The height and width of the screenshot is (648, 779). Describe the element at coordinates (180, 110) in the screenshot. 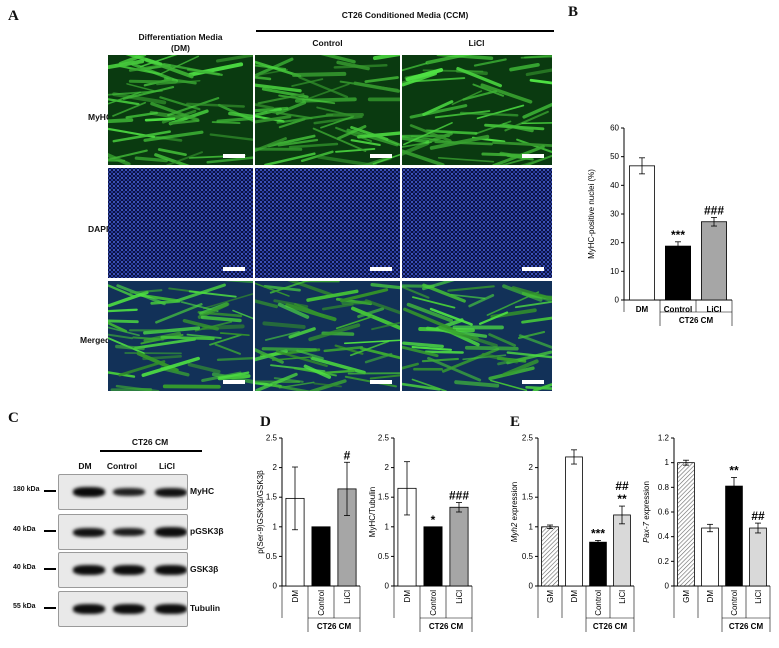

I see `micrograph-myhc-dm` at that location.